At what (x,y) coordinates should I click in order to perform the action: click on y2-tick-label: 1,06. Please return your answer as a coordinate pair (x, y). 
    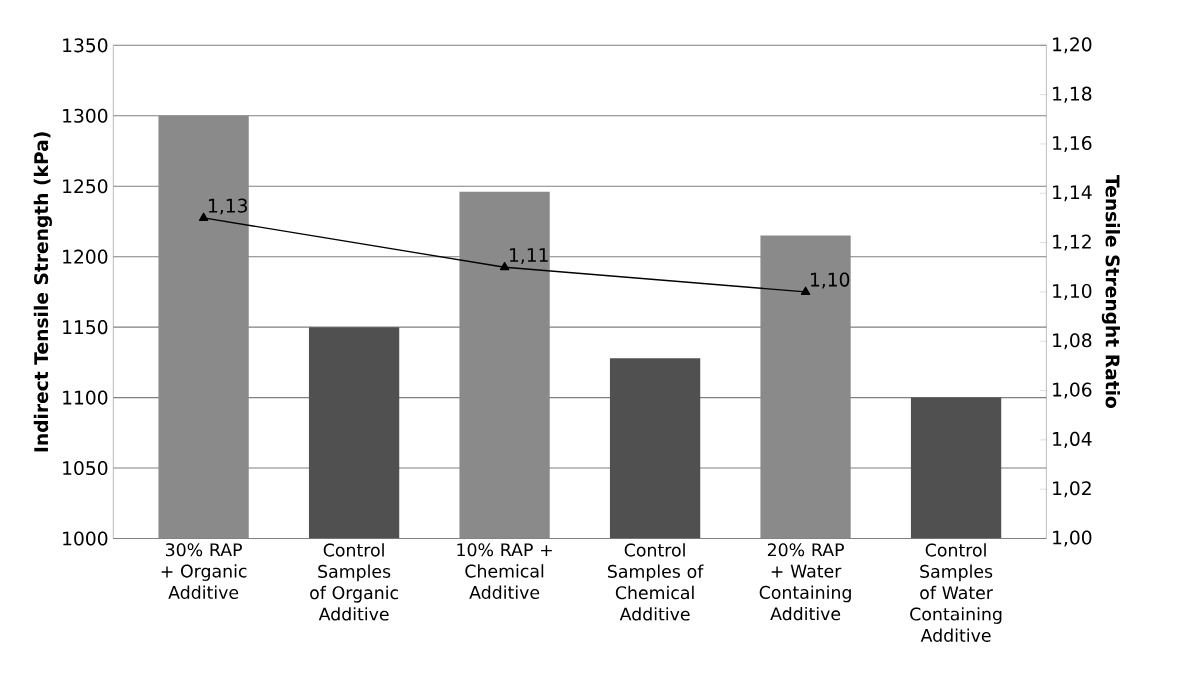
    Looking at the image, I should click on (1072, 390).